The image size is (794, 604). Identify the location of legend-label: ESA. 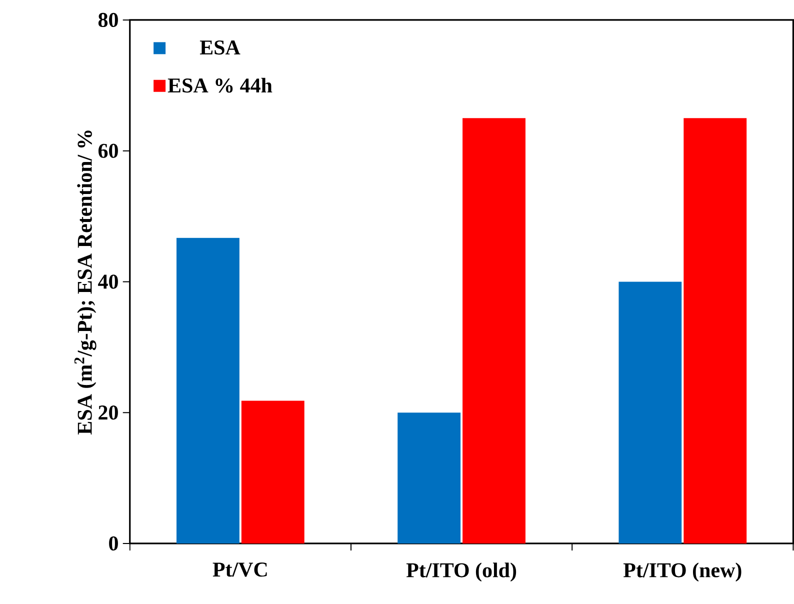
(220, 47).